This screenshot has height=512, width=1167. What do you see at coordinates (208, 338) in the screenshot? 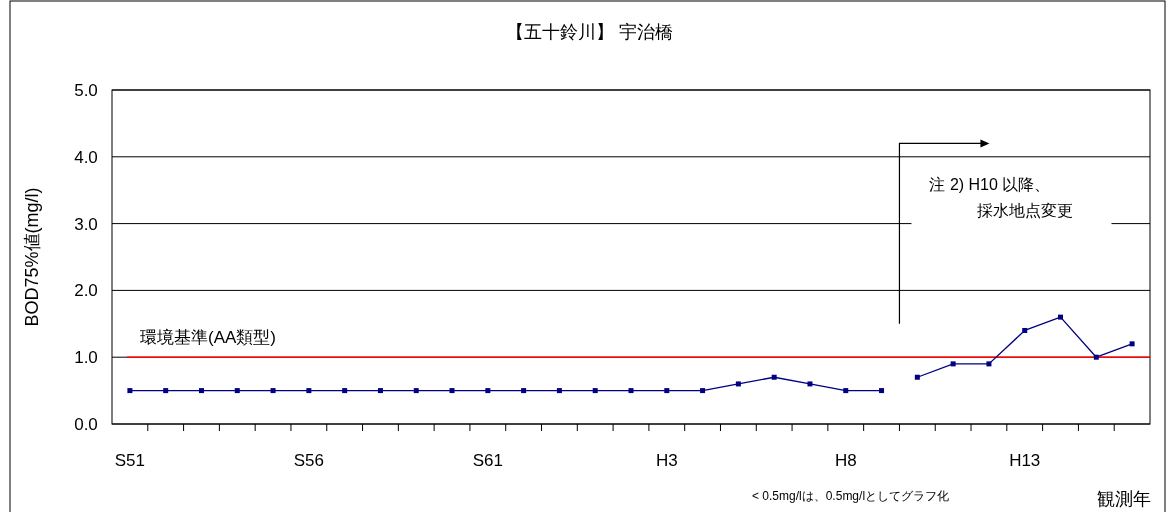
I see `ref-line-label: 環境基準(AA類型)` at bounding box center [208, 338].